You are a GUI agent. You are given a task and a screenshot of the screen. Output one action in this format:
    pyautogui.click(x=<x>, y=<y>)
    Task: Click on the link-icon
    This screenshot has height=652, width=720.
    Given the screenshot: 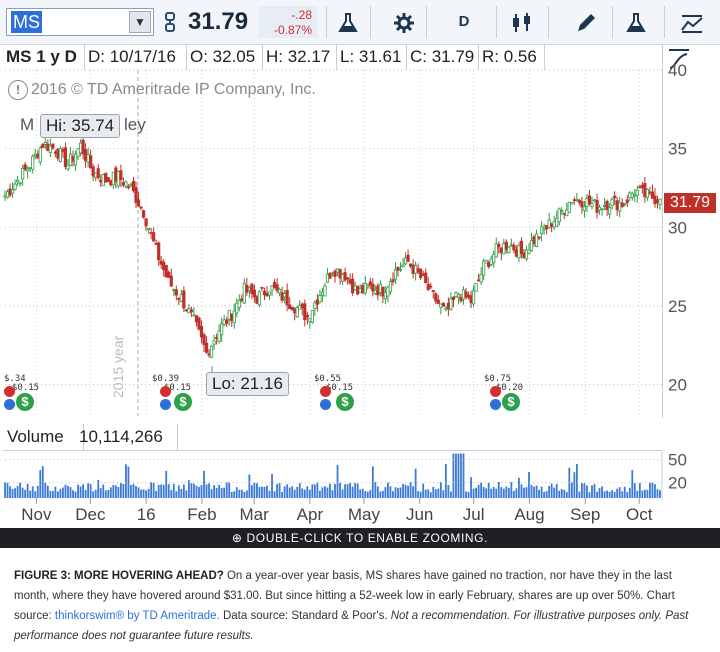 What is the action you would take?
    pyautogui.click(x=170, y=22)
    